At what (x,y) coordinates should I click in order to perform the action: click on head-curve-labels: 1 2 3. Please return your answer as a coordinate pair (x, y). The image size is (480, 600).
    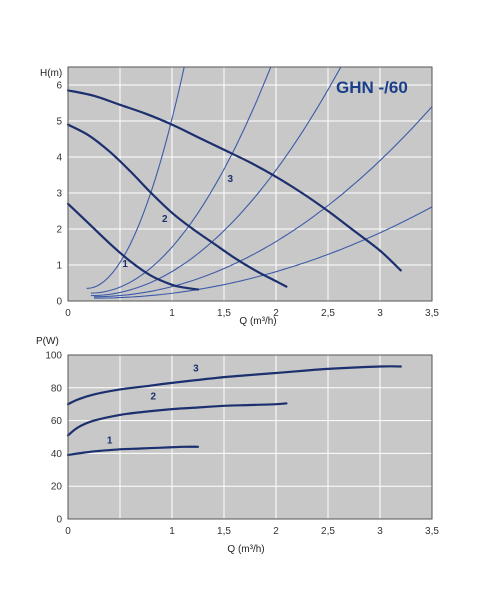
    Looking at the image, I should click on (177, 222).